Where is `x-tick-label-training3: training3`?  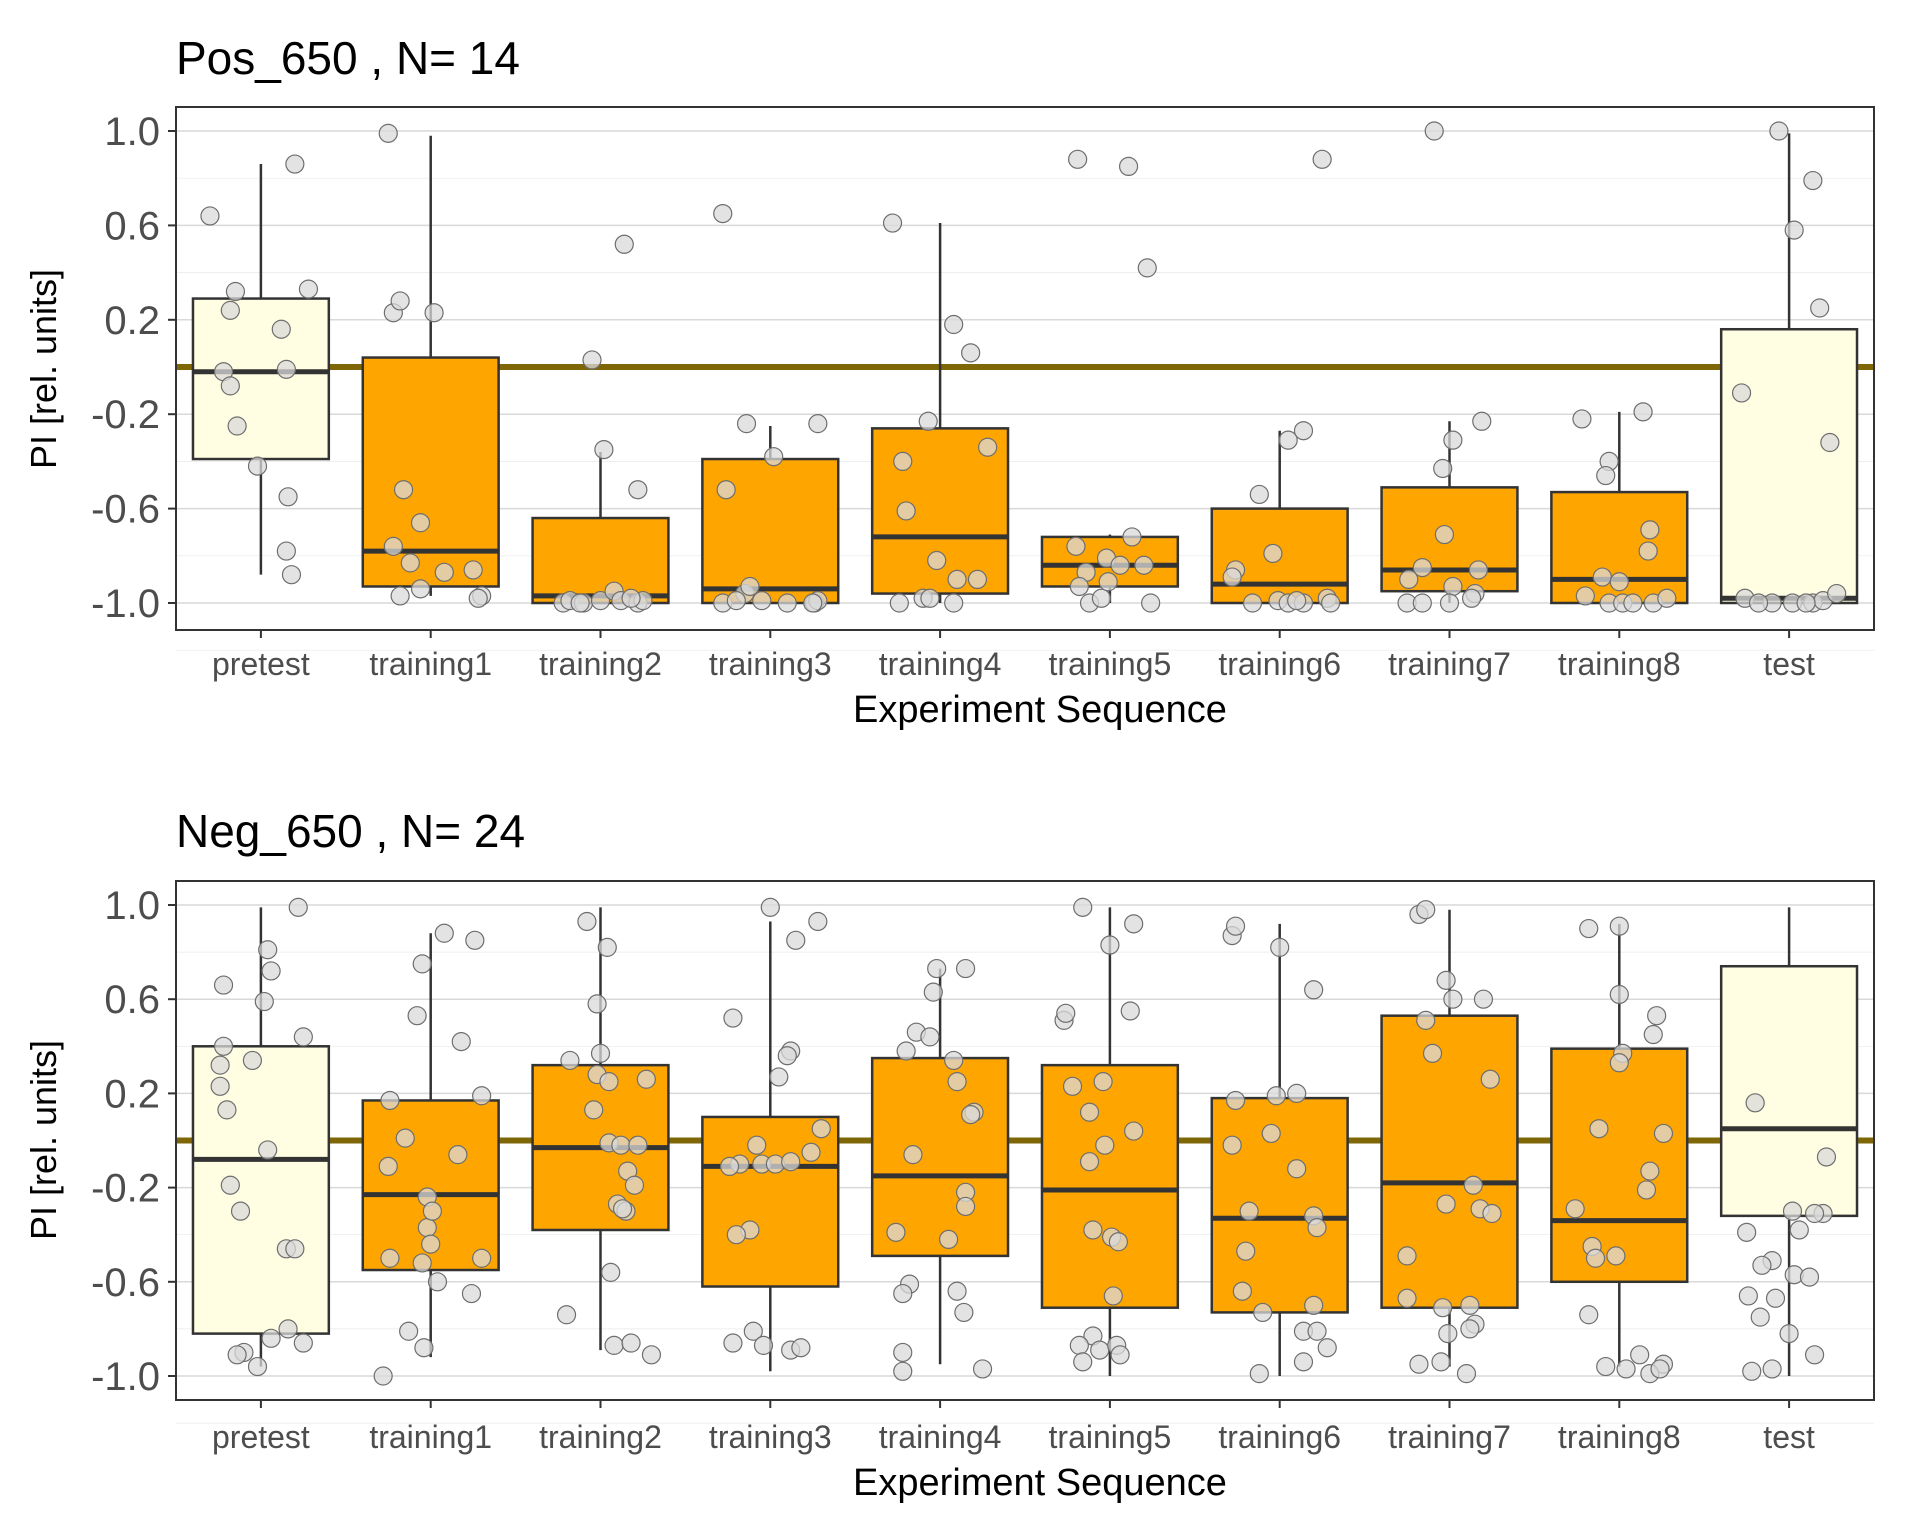 x-tick-label-training3: training3 is located at coordinates (770, 664).